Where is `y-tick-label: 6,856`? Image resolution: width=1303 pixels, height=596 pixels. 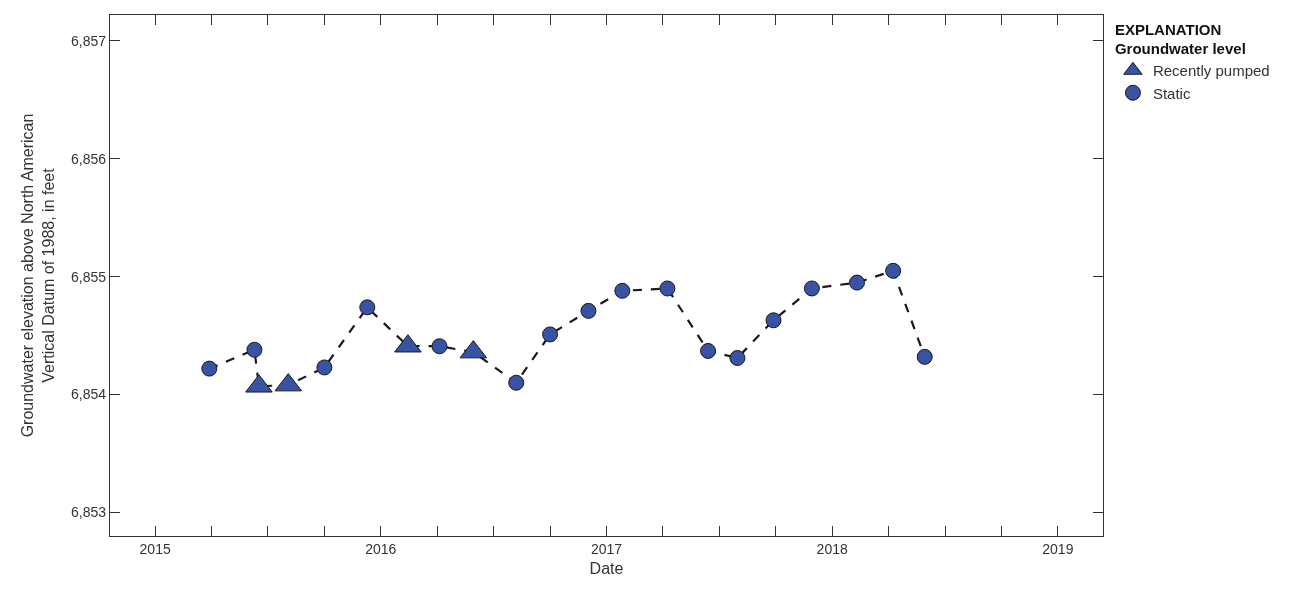
y-tick-label: 6,856 is located at coordinates (89, 158).